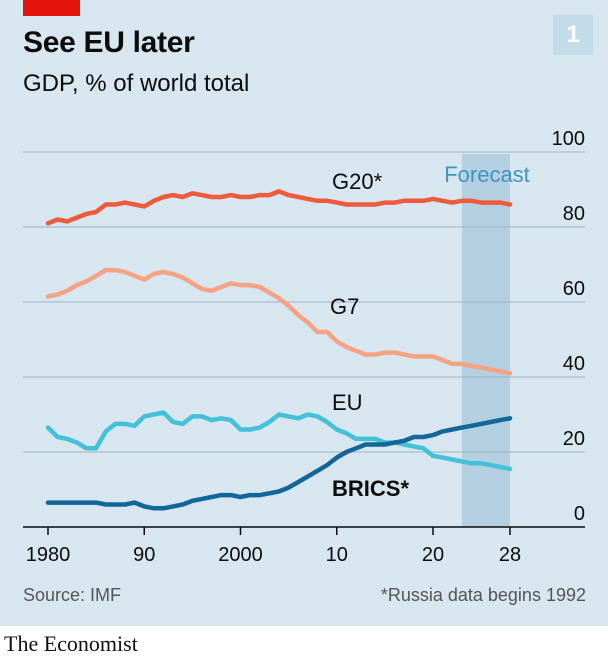 The width and height of the screenshot is (608, 662). Describe the element at coordinates (144, 555) in the screenshot. I see `x-tick-label: 90` at that location.